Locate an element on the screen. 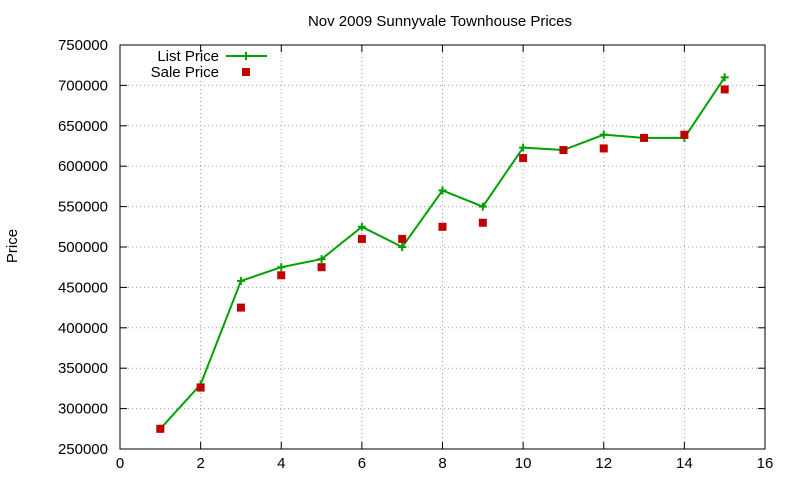  legend-label: Sale Price is located at coordinates (185, 72).